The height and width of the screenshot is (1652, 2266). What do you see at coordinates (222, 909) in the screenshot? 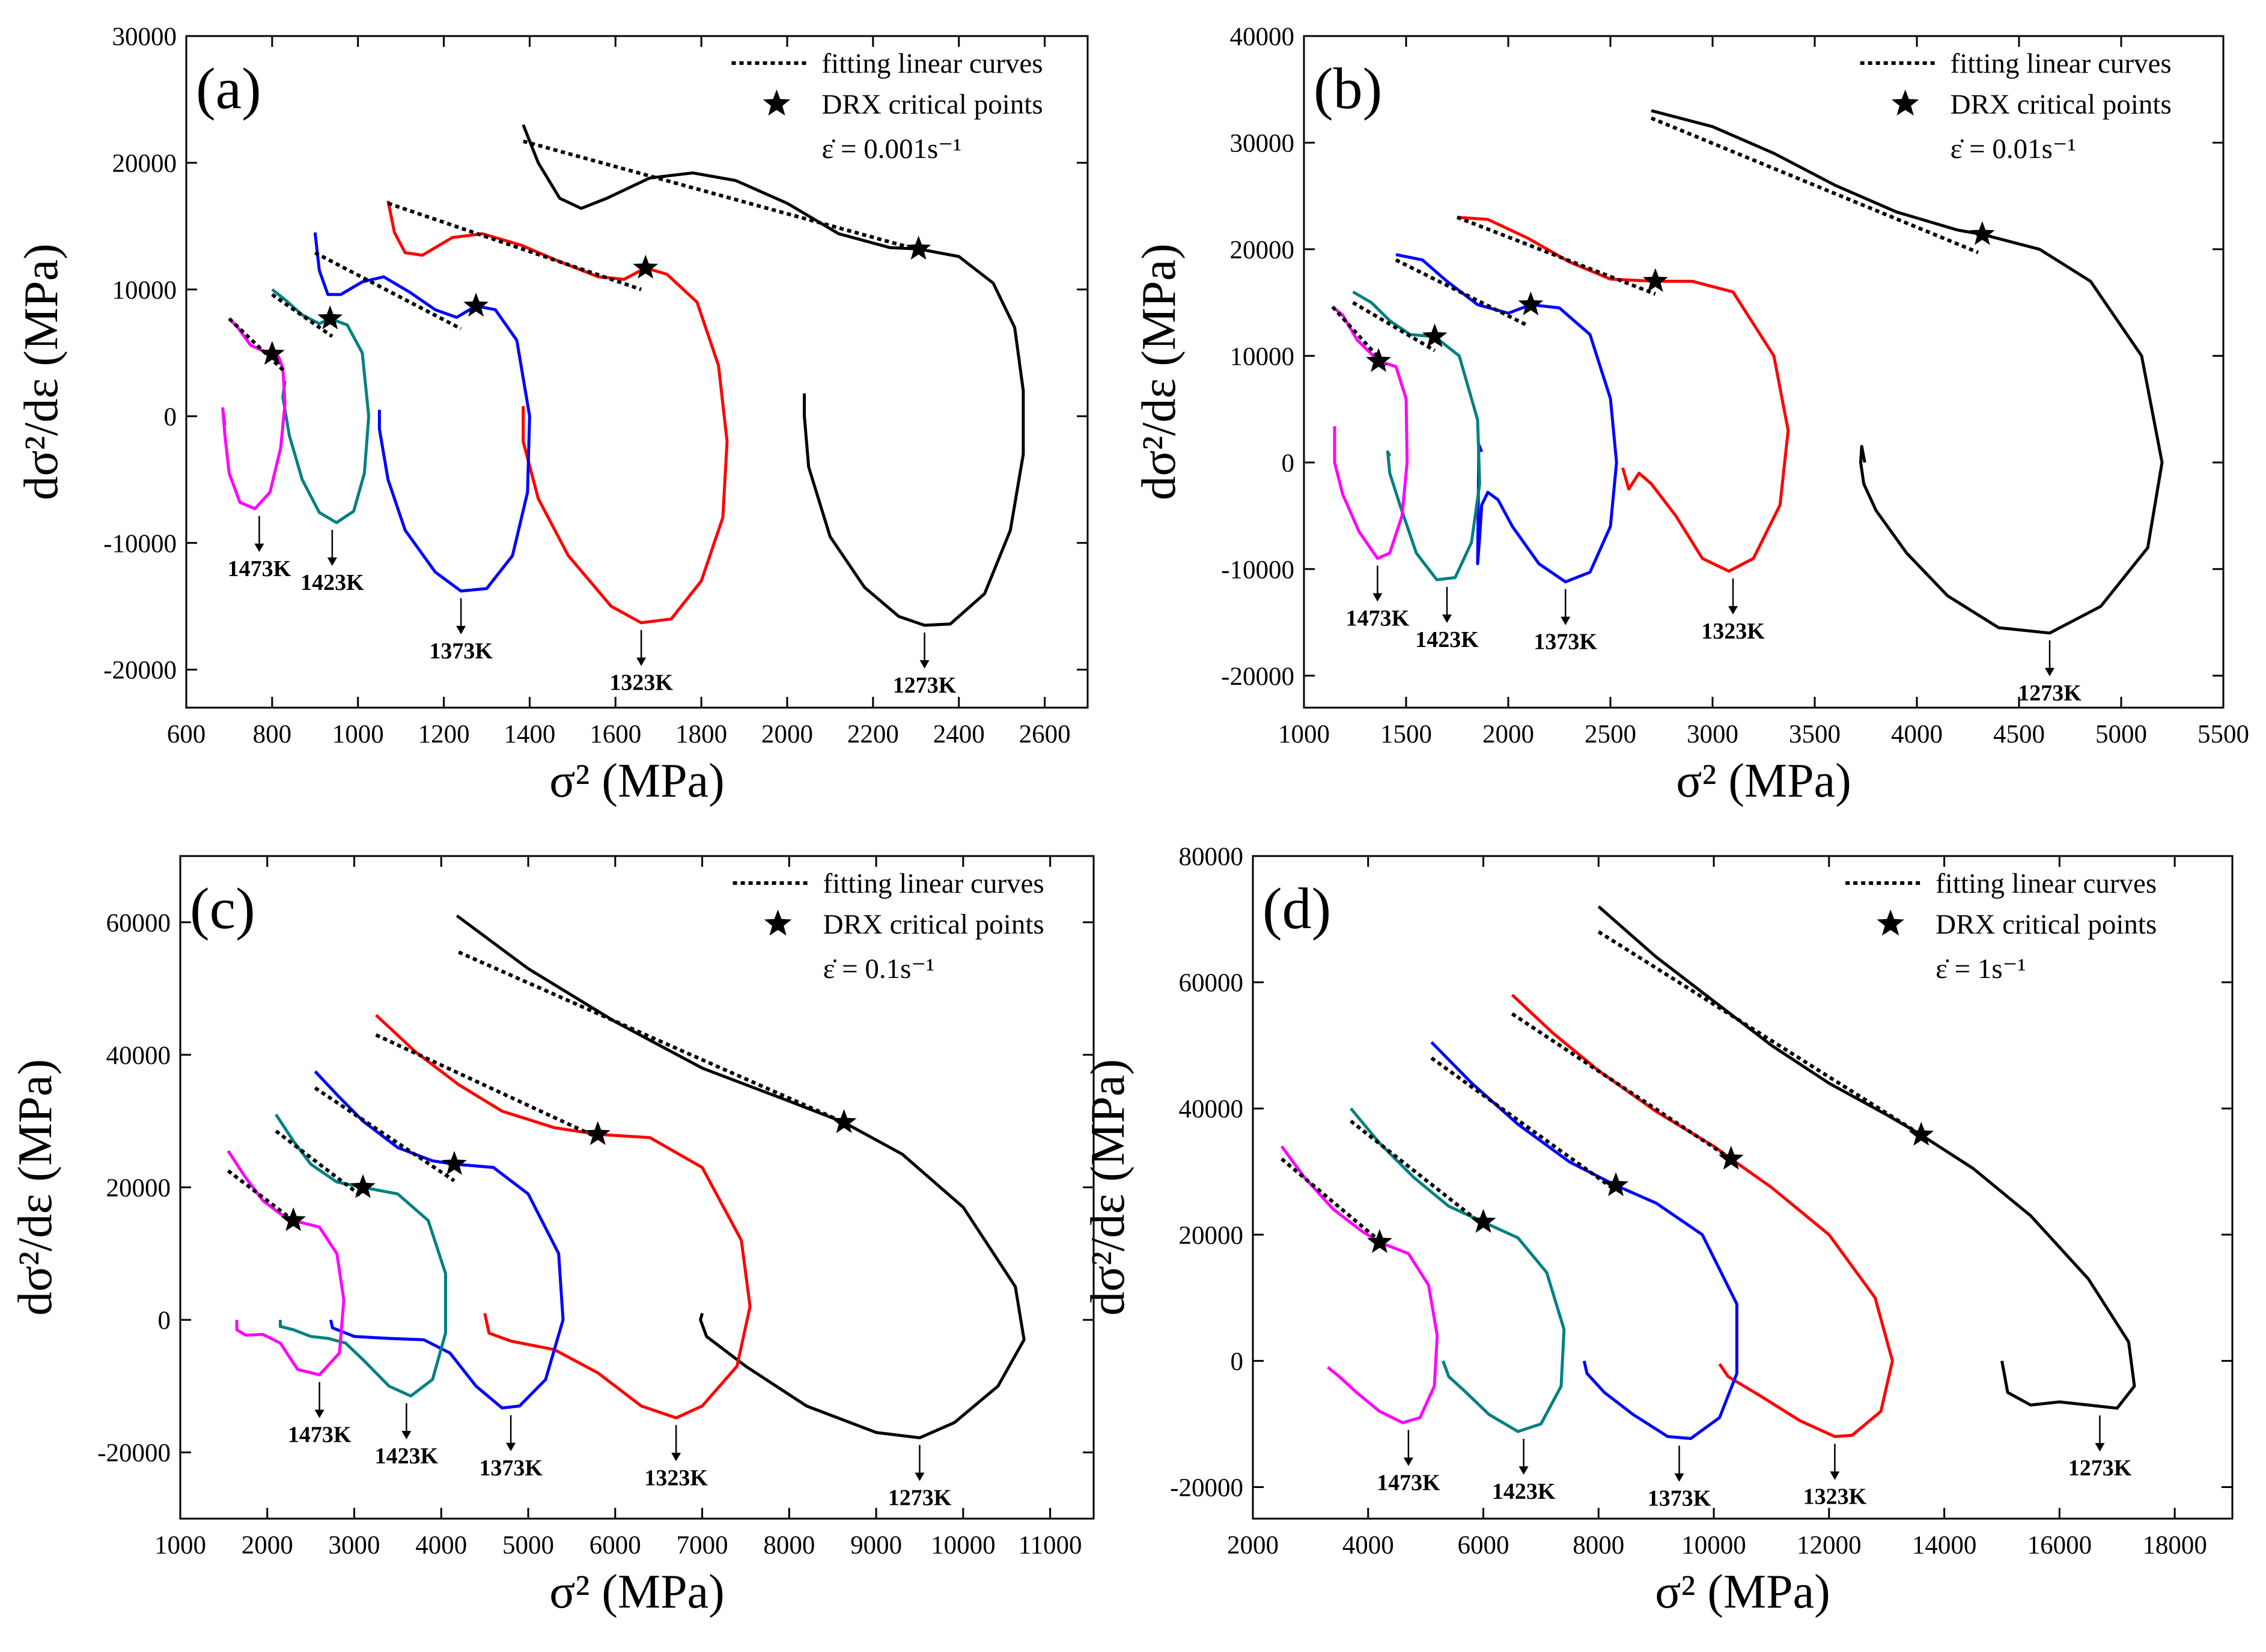
I see `panel-label: (c)` at bounding box center [222, 909].